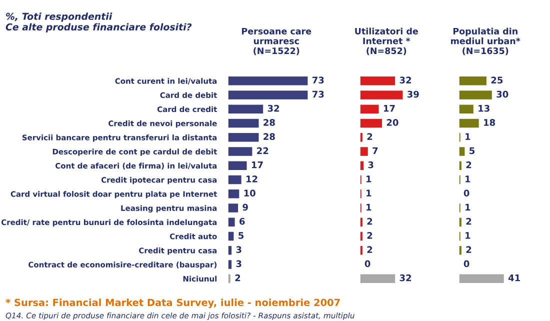 The image size is (550, 321). I want to click on data-label: 18, so click(490, 122).